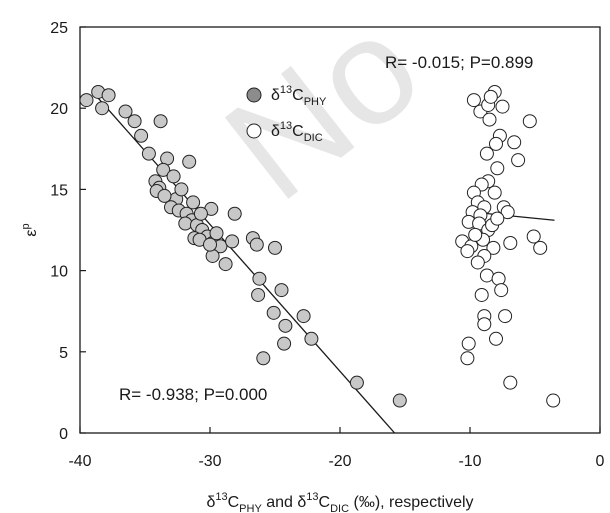 Image resolution: width=610 pixels, height=513 pixels. I want to click on y-axis-label: εp, so click(30, 229).